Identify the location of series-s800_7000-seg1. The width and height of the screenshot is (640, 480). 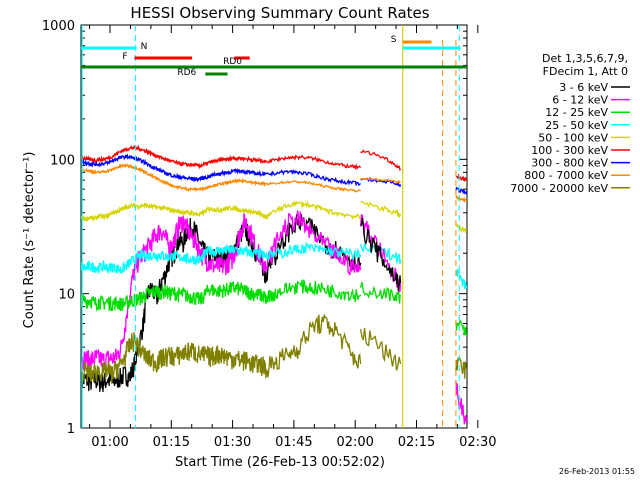
(313, 186).